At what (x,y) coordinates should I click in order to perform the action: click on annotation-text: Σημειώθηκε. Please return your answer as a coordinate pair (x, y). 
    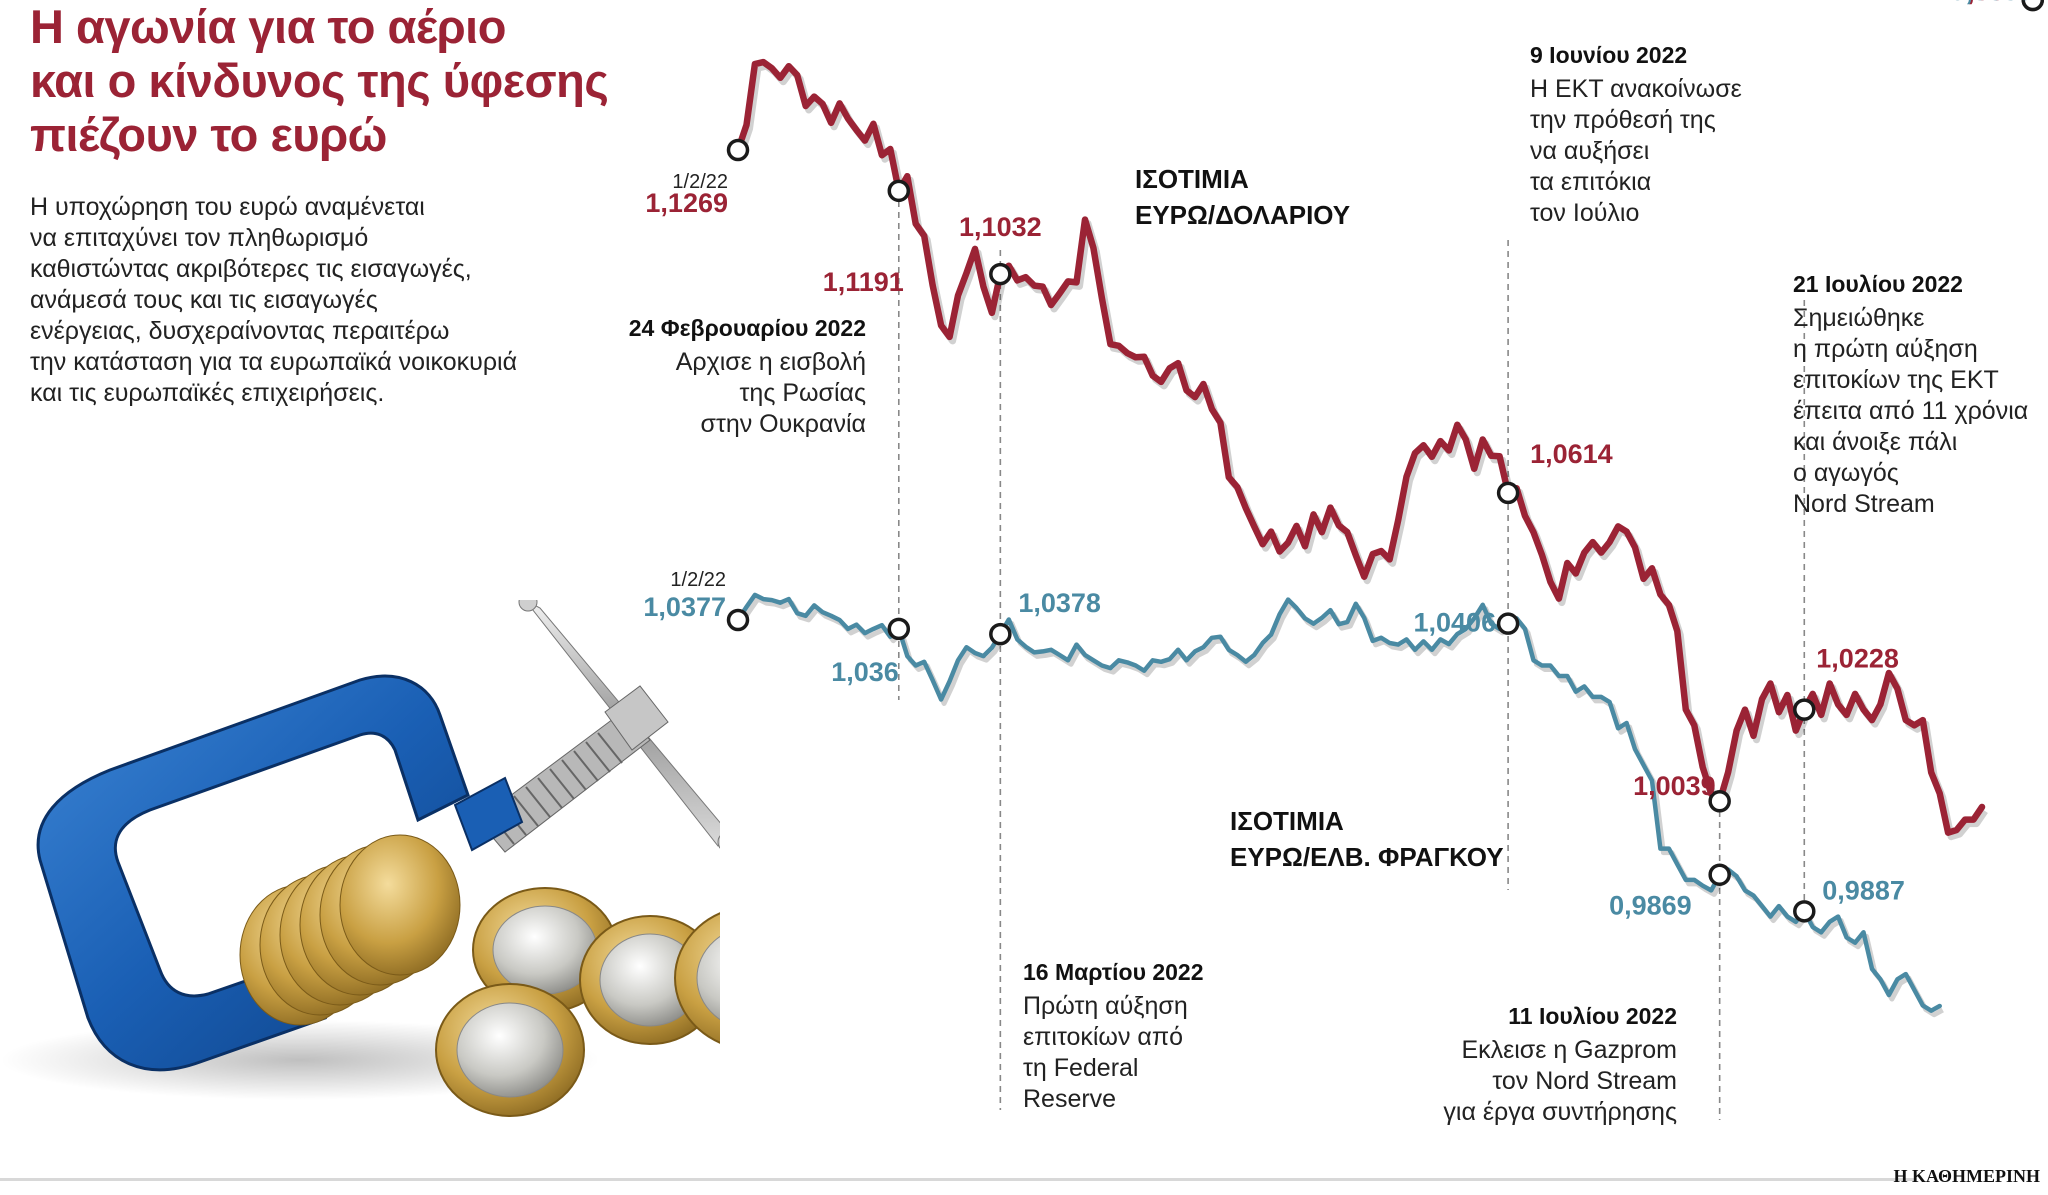
    Looking at the image, I should click on (1858, 318).